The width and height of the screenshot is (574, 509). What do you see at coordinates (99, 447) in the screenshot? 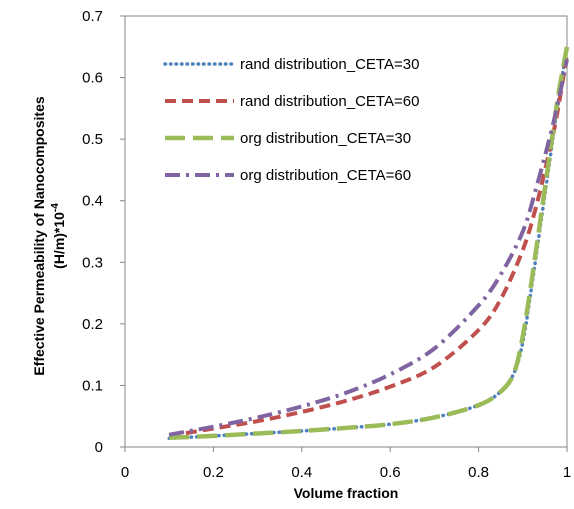
I see `y-tick-label: 0` at bounding box center [99, 447].